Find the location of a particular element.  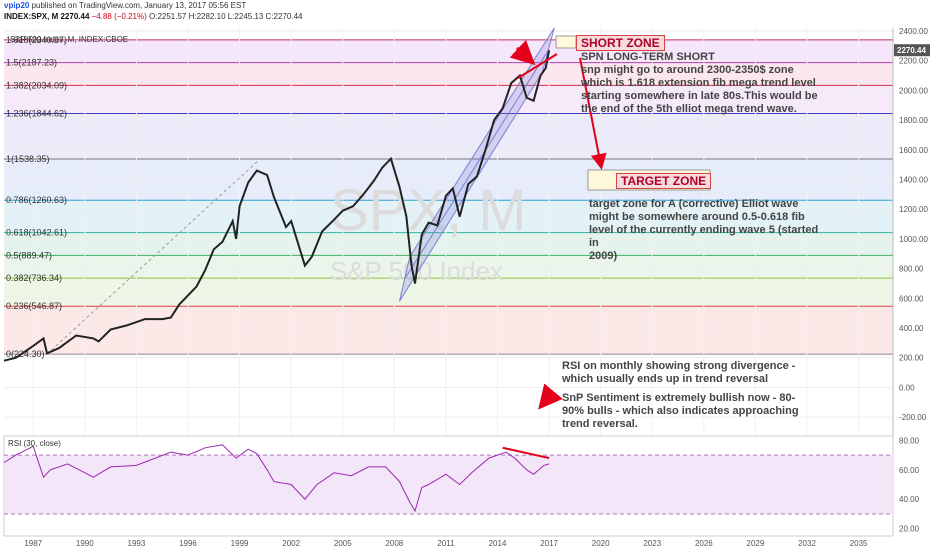

x-tick-label: 1999 is located at coordinates (240, 543).